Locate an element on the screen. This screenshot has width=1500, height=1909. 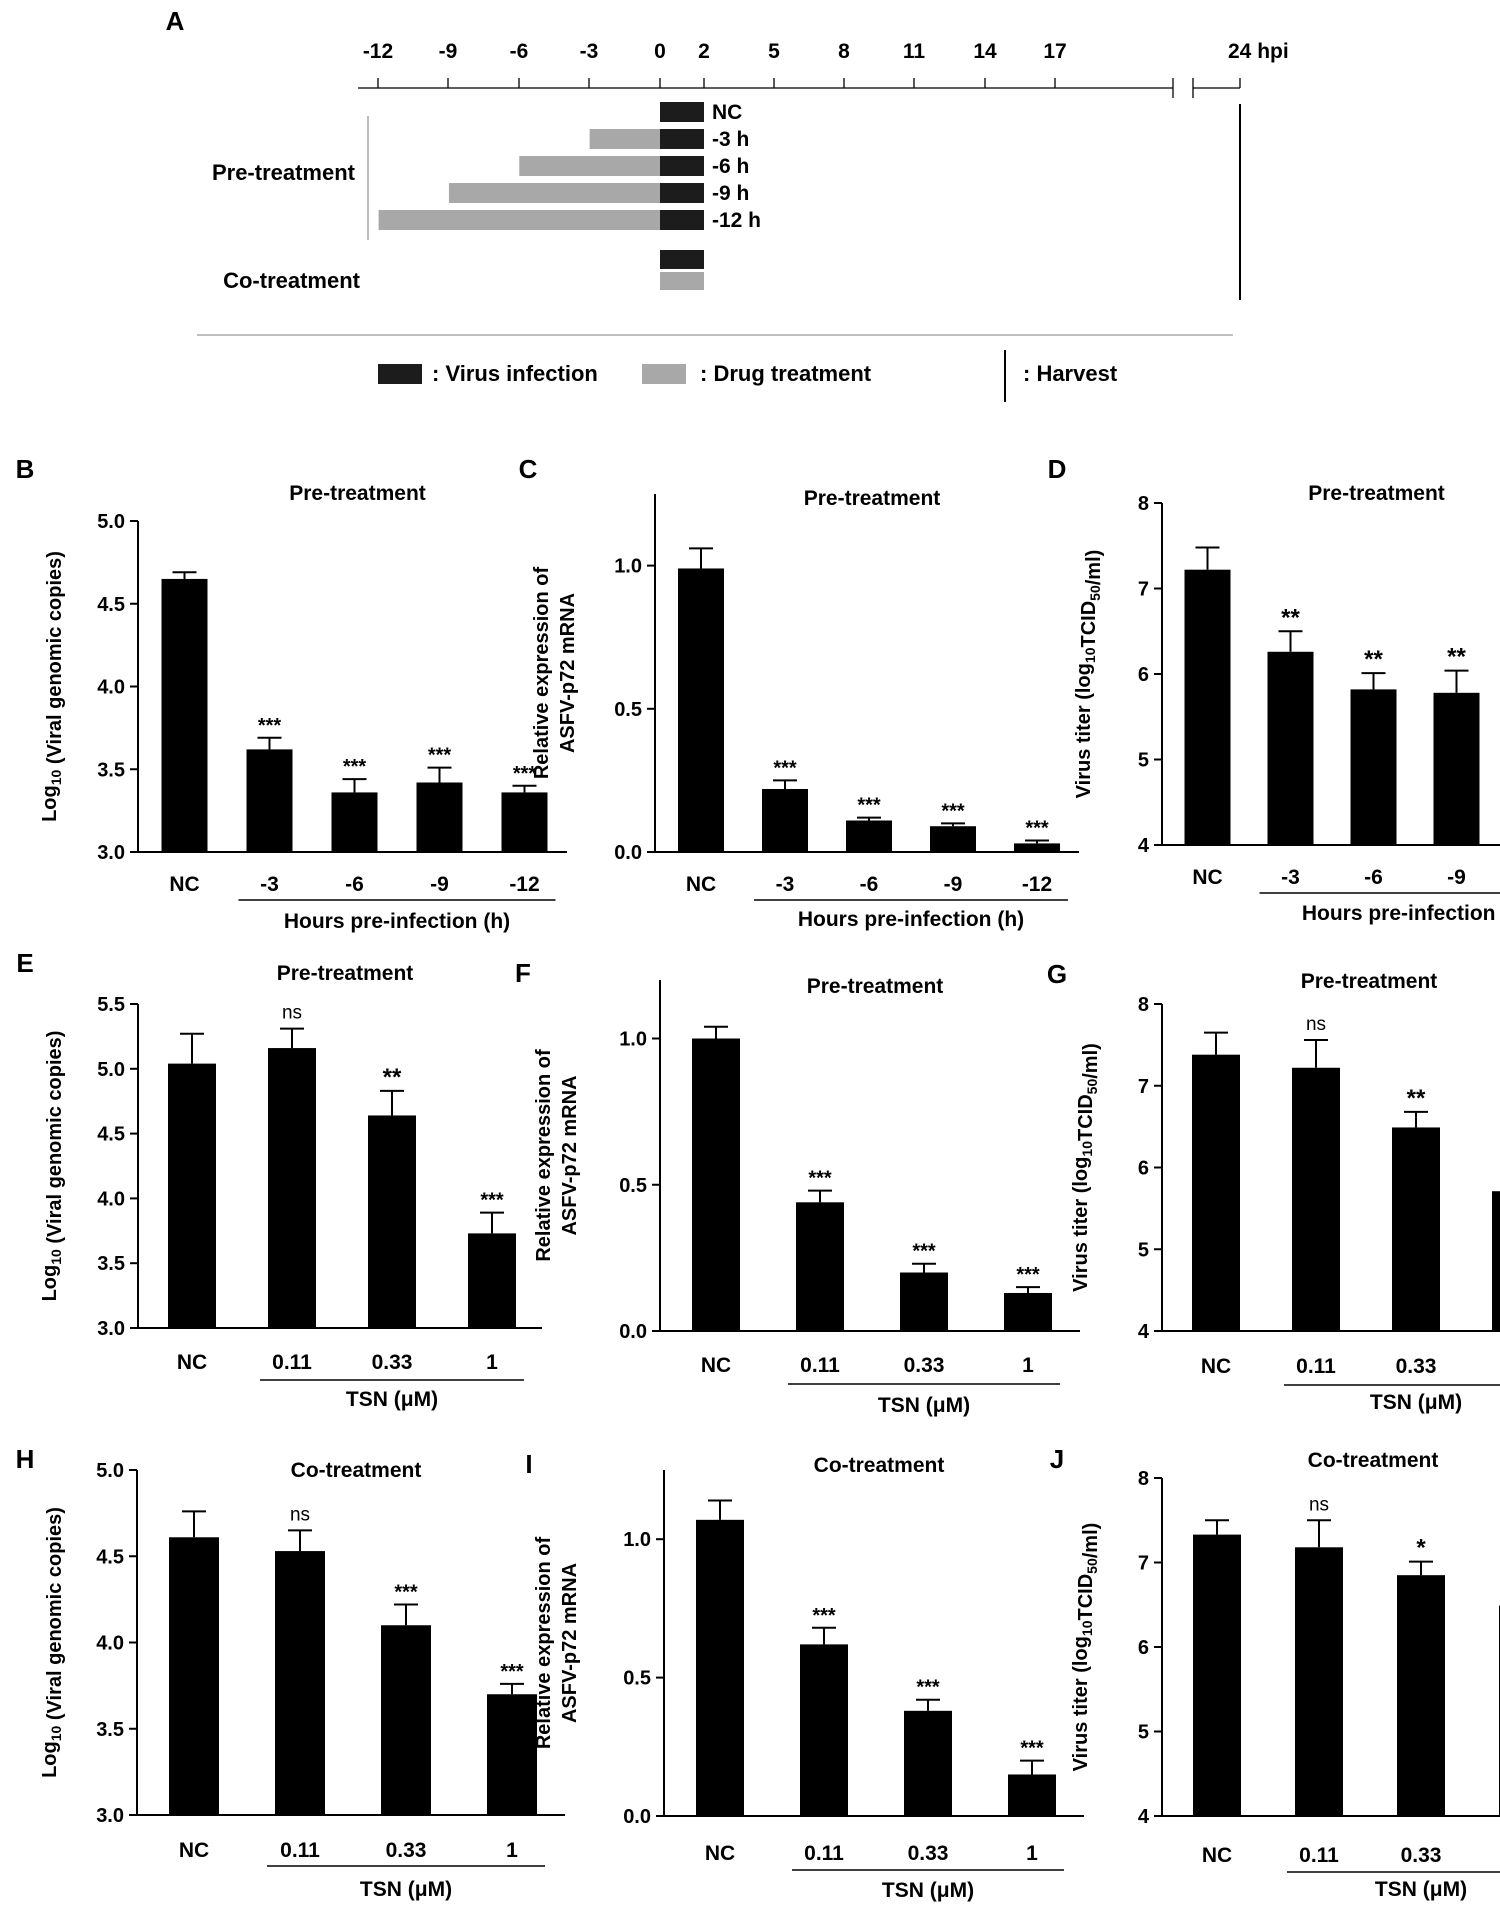
category-label: -3 is located at coordinates (1290, 877).